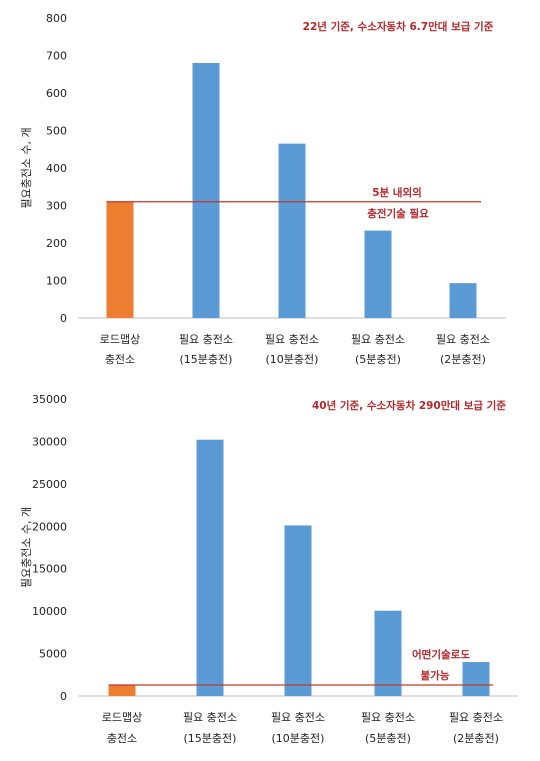  I want to click on y-tick-label: 700, so click(56, 56).